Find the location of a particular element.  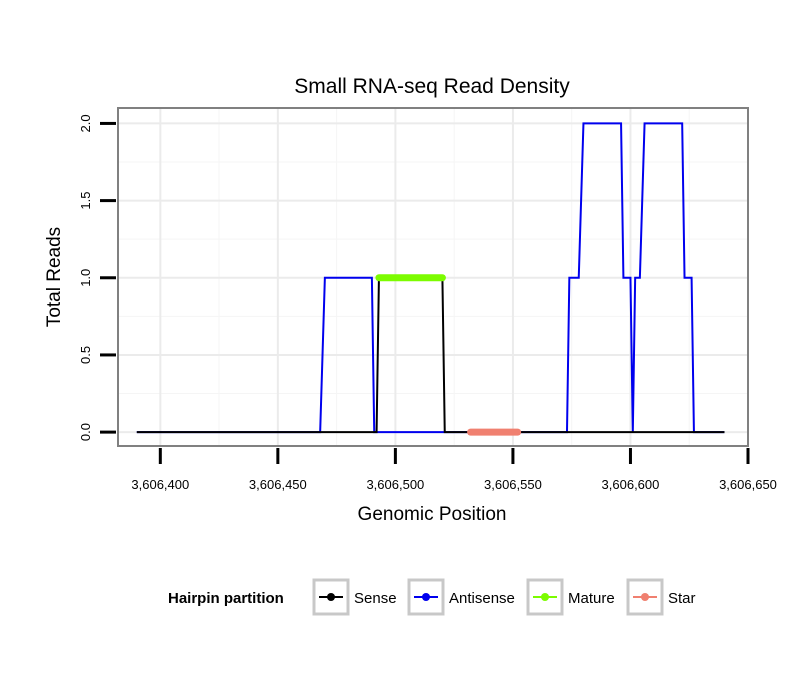

x-tick-label: 3,606,450 is located at coordinates (278, 484).